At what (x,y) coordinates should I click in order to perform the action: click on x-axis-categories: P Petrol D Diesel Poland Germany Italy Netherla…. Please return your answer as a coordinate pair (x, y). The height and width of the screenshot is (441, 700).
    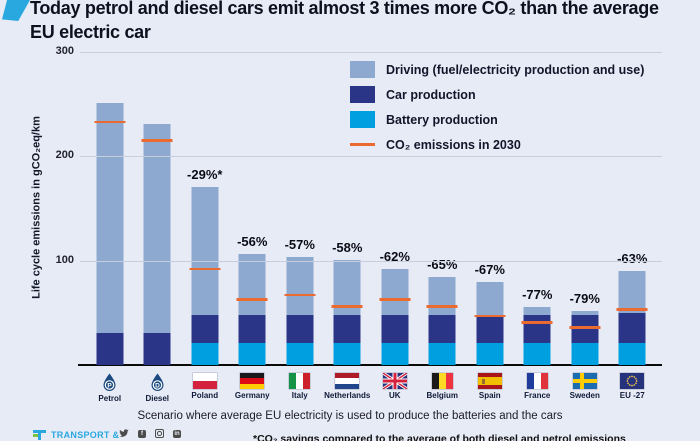
    Looking at the image, I should click on (371, 388).